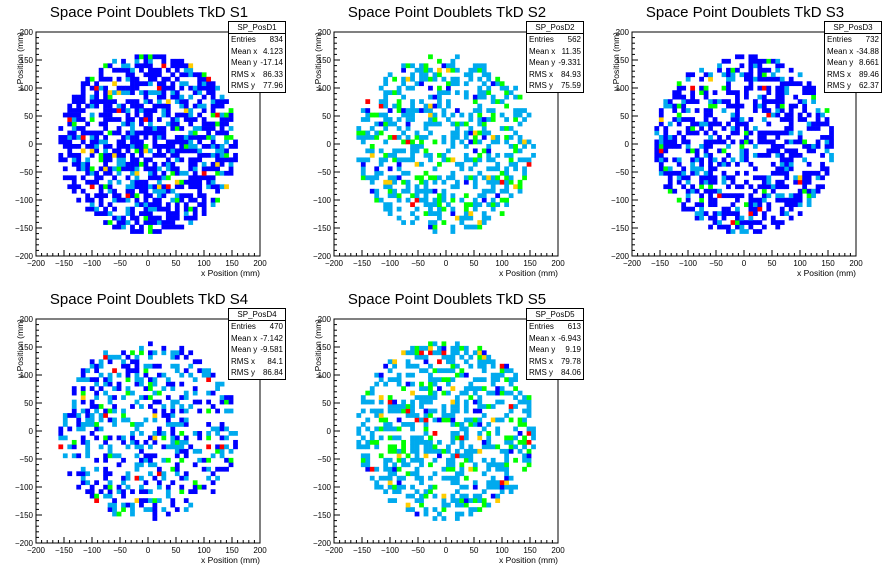 The image size is (896, 574). Describe the element at coordinates (20, 348) in the screenshot. I see `y-axis-label: y Position (mm)` at that location.